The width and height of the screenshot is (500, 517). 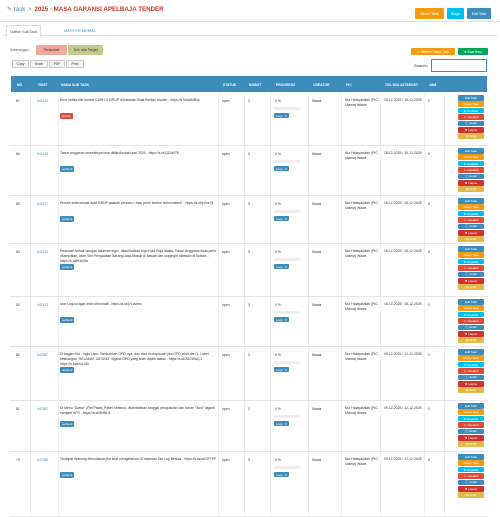 I want to click on ticket-link: #42417, so click(x=43, y=204).